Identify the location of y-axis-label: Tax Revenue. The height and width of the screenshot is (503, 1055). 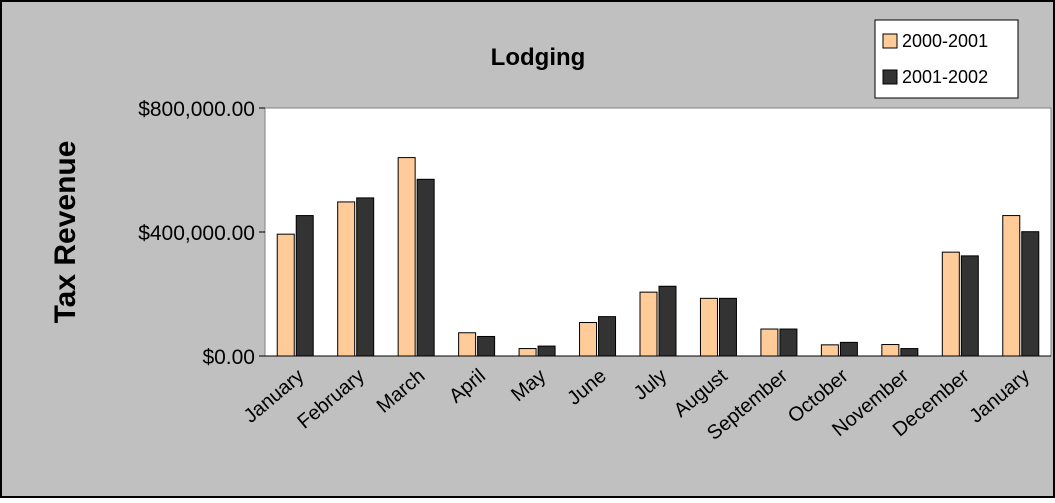
(65, 232).